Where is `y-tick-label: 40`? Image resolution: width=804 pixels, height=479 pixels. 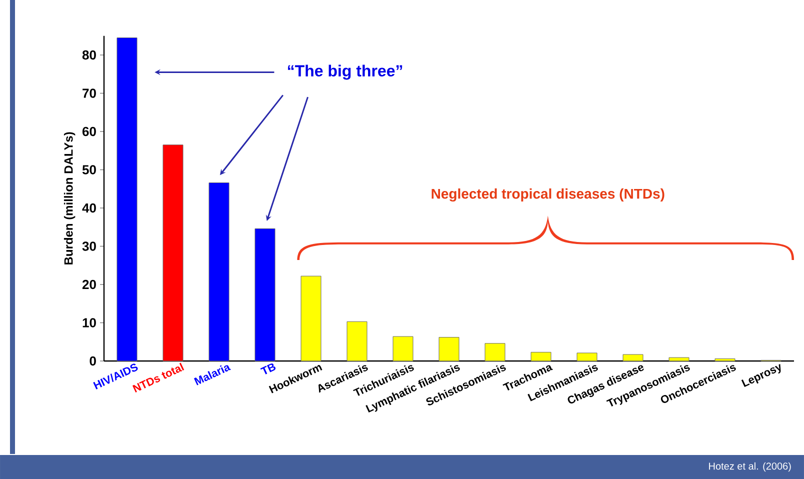 y-tick-label: 40 is located at coordinates (89, 208).